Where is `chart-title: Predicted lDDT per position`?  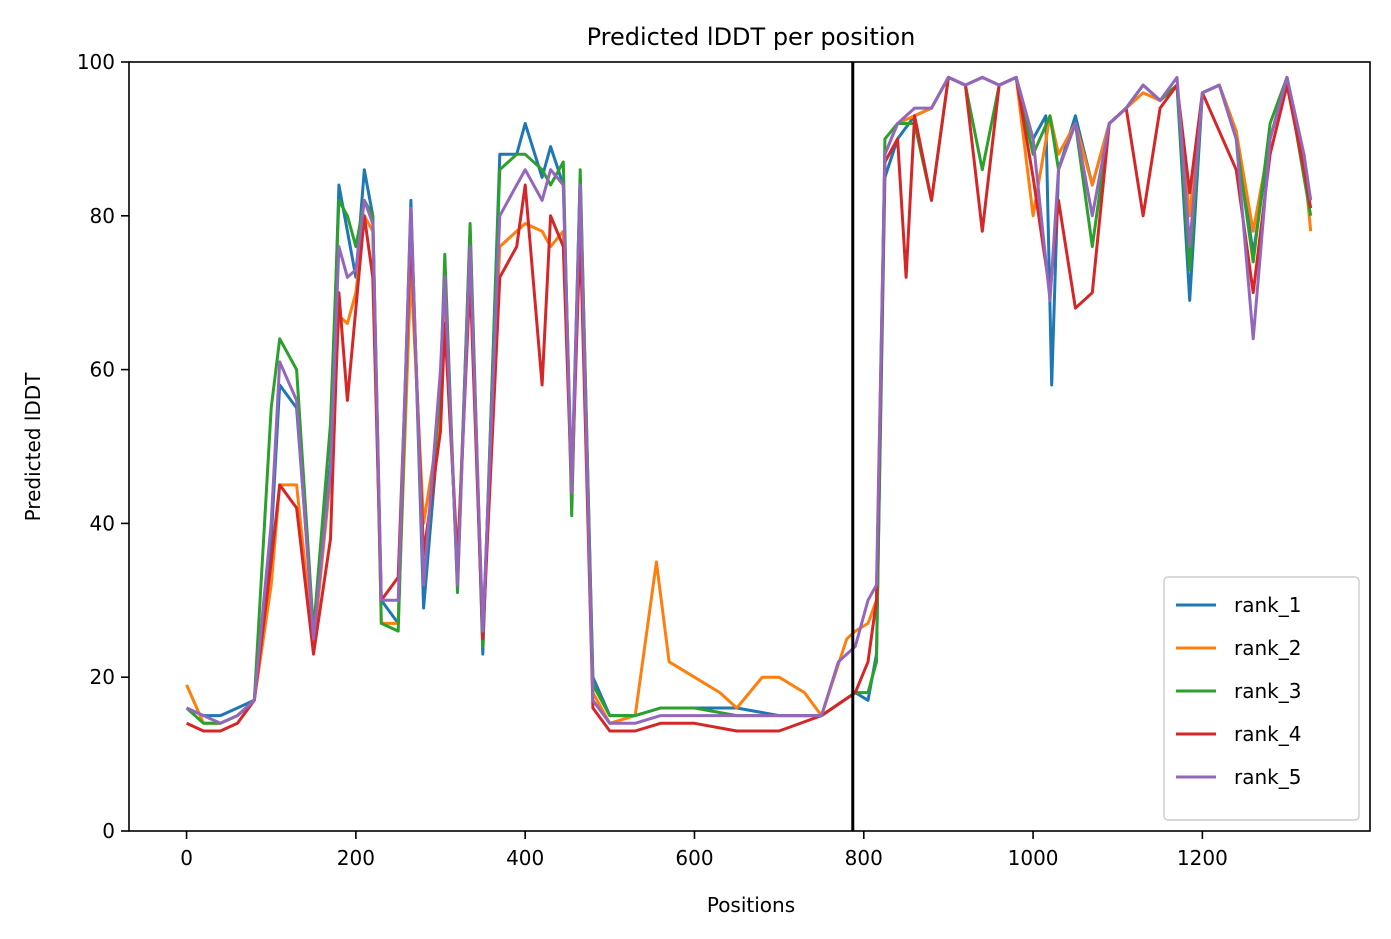 chart-title: Predicted lDDT per position is located at coordinates (751, 37).